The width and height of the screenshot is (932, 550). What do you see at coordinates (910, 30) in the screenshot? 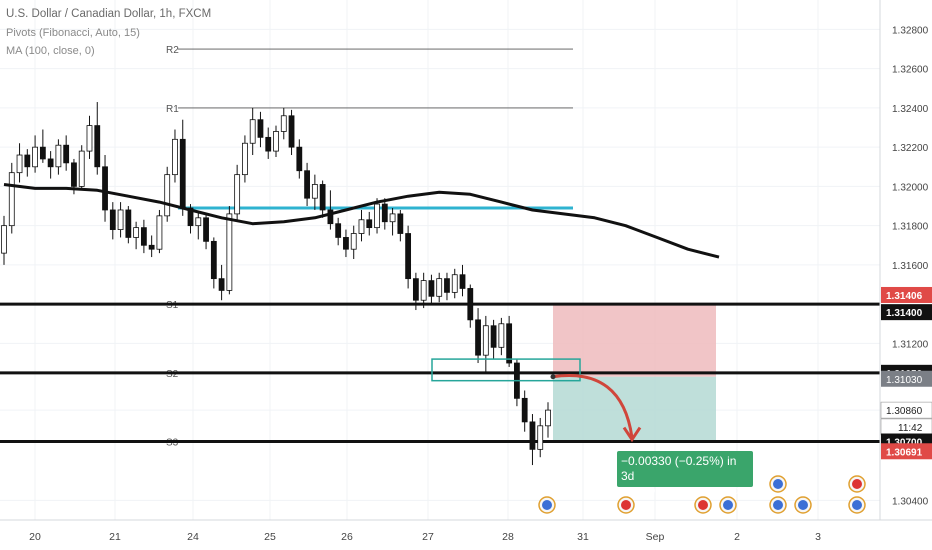
I see `price-axis-tick: 1.32800` at bounding box center [910, 30].